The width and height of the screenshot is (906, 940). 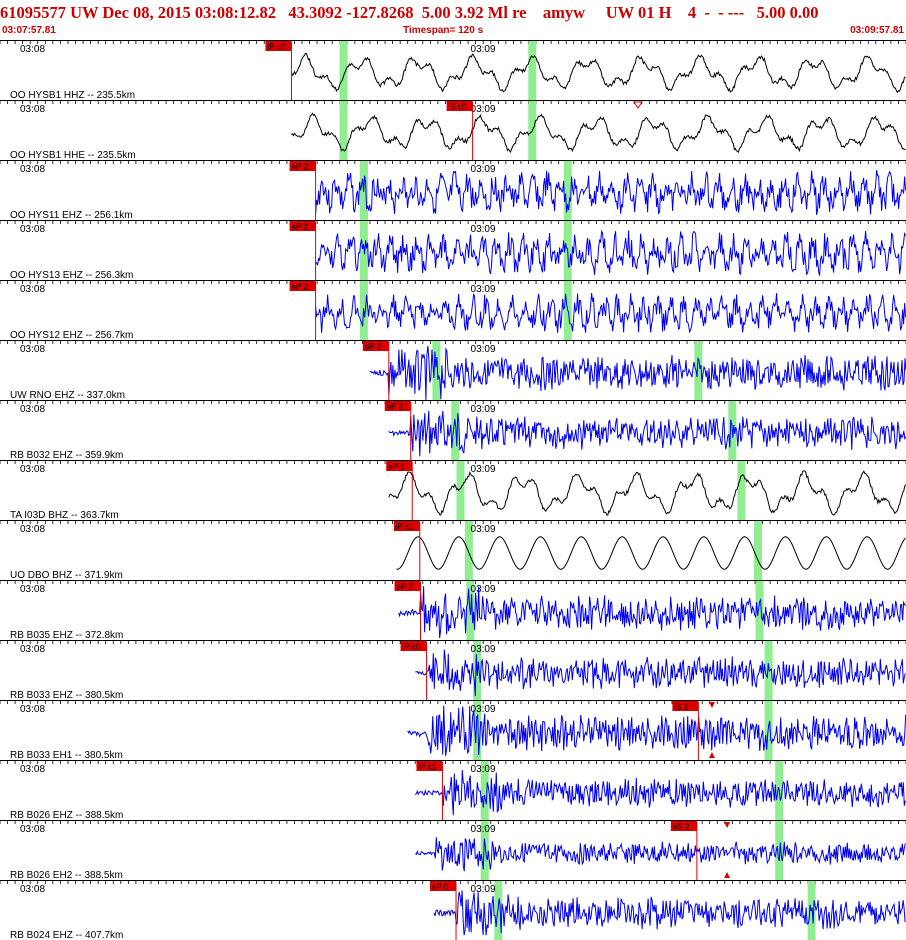 I want to click on p-pick-label: iS c0, so click(x=458, y=107).